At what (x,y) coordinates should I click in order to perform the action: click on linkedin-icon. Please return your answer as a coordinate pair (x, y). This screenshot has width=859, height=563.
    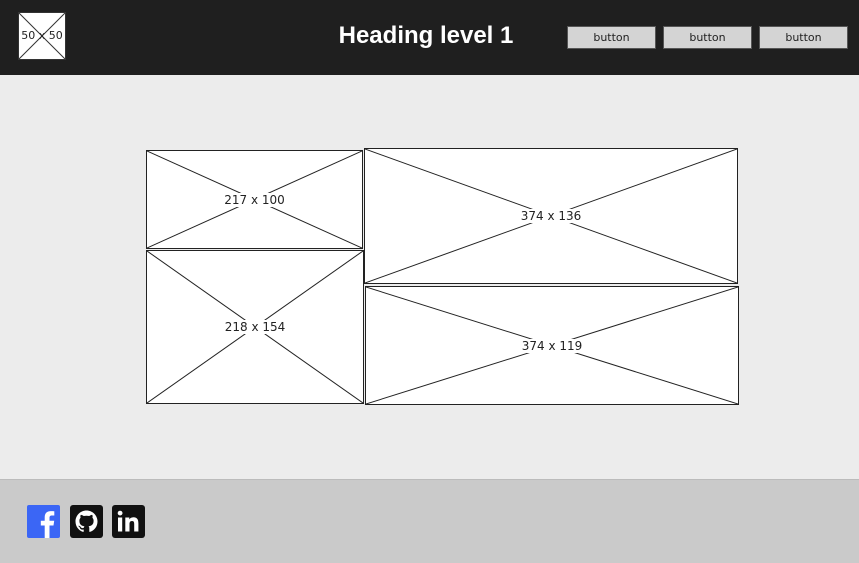
    Looking at the image, I should click on (128, 521).